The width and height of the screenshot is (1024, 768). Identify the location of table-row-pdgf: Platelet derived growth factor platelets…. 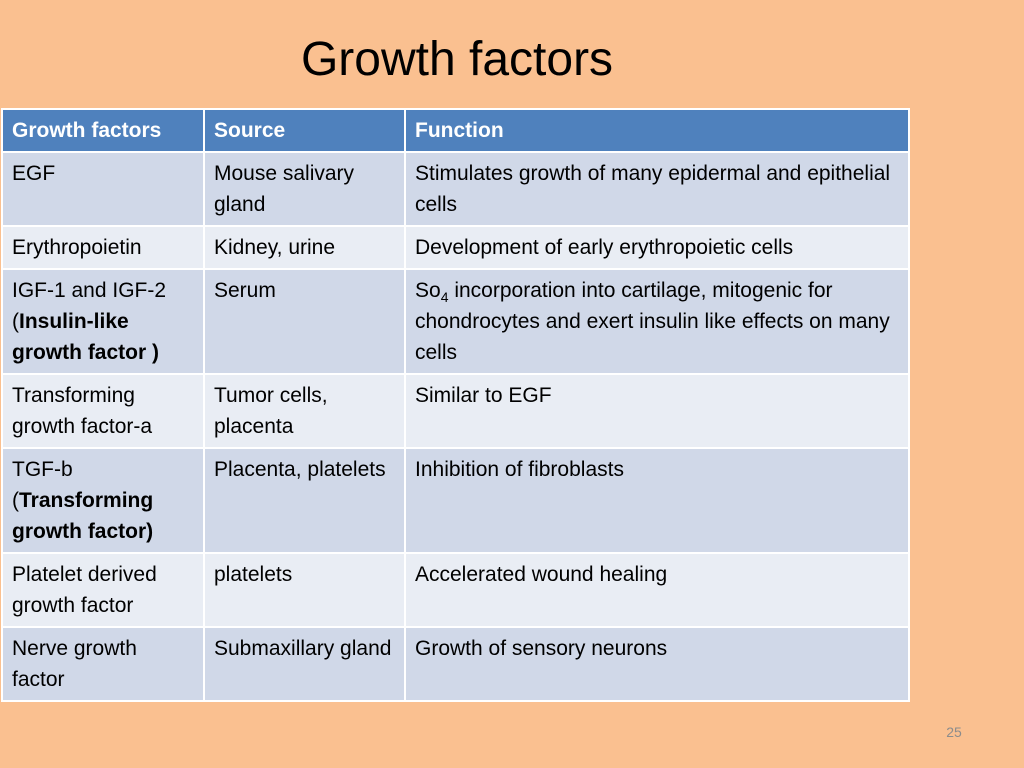
(455, 590).